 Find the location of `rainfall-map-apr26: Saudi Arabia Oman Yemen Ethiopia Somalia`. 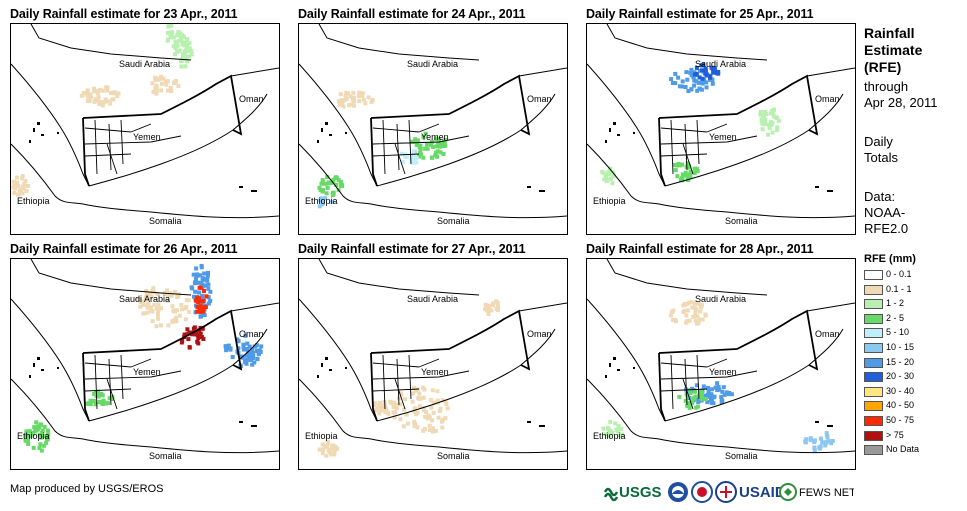

rainfall-map-apr26: Saudi Arabia Oman Yemen Ethiopia Somalia is located at coordinates (145, 364).